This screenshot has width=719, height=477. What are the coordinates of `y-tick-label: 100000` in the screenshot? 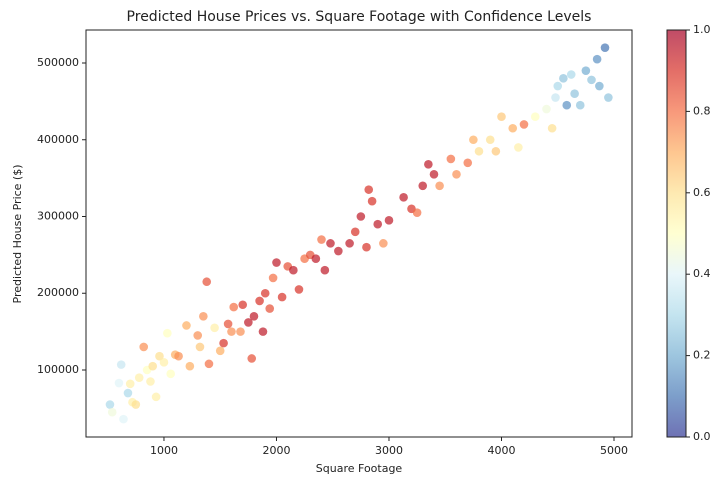 It's located at (58, 369).